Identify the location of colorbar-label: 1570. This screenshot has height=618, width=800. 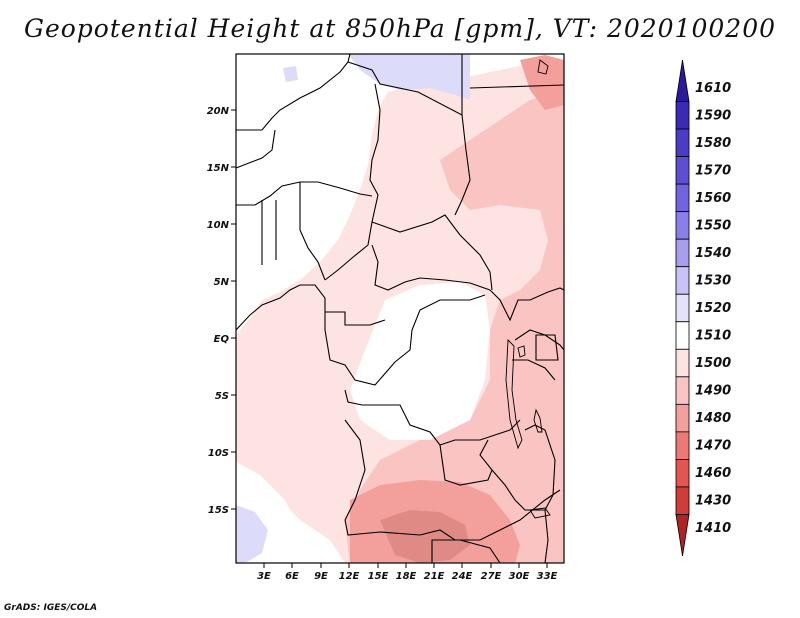
(713, 170).